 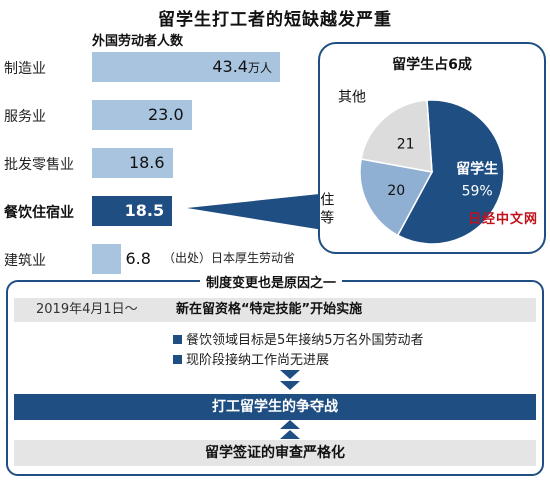 What do you see at coordinates (275, 407) in the screenshot?
I see `competition-banner: 打工留学生的争夺战` at bounding box center [275, 407].